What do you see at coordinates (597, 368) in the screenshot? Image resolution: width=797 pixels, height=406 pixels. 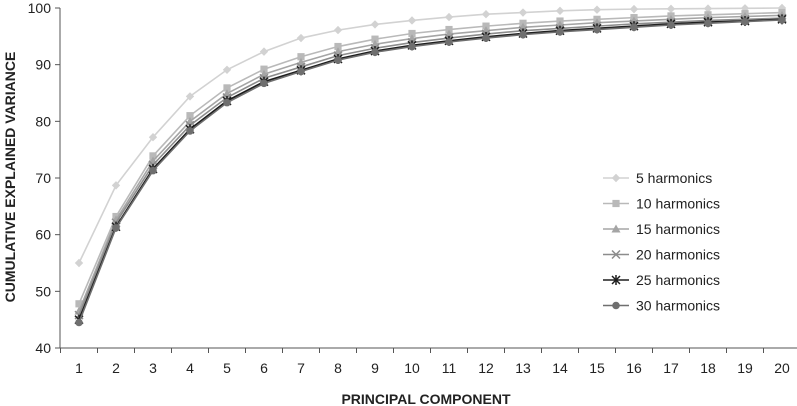 I see `x-tick-label: 15` at bounding box center [597, 368].